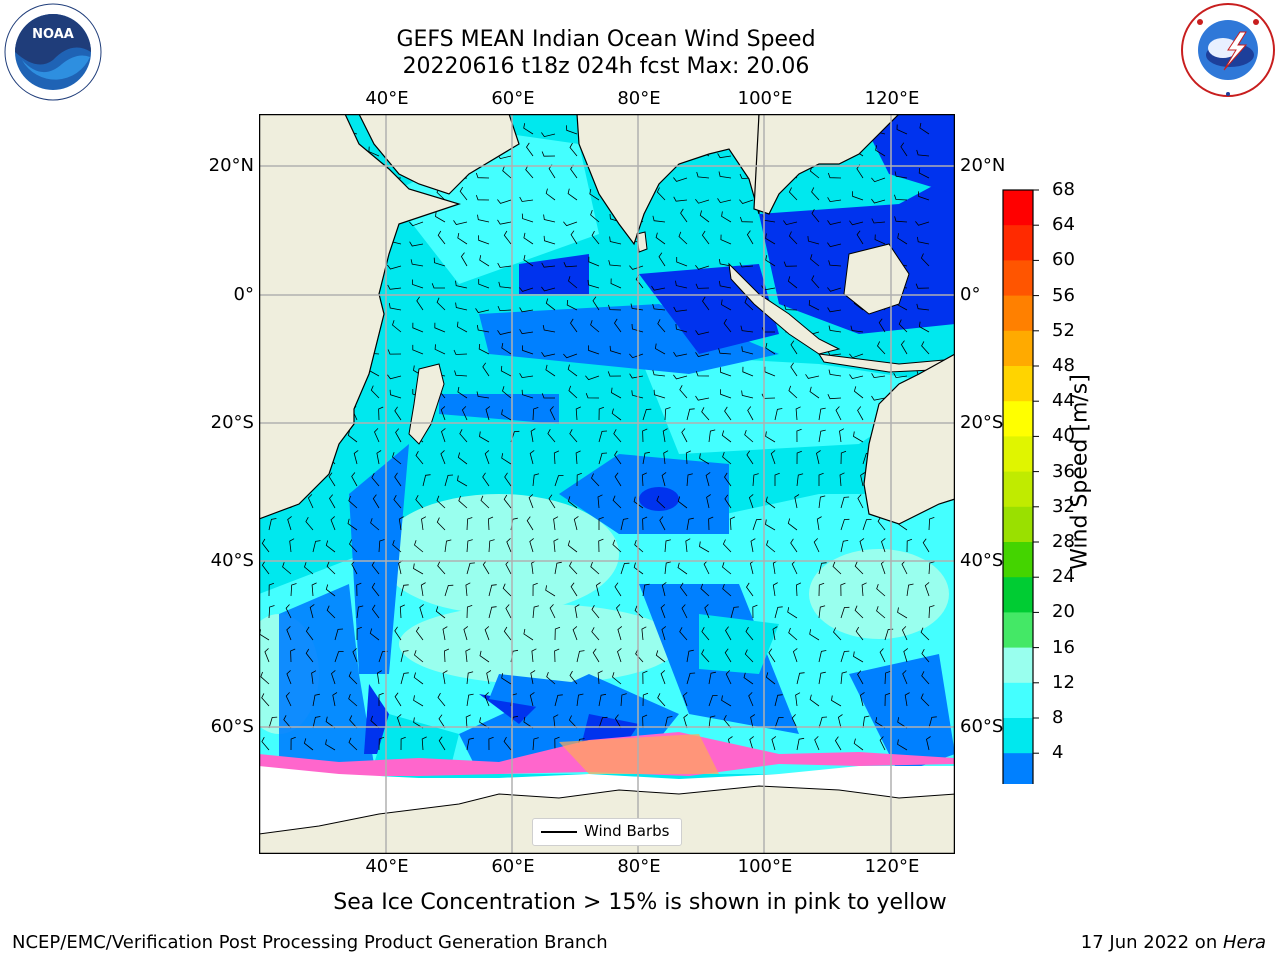  Describe the element at coordinates (1058, 717) in the screenshot. I see `colorbar-tick-label: 8` at that location.